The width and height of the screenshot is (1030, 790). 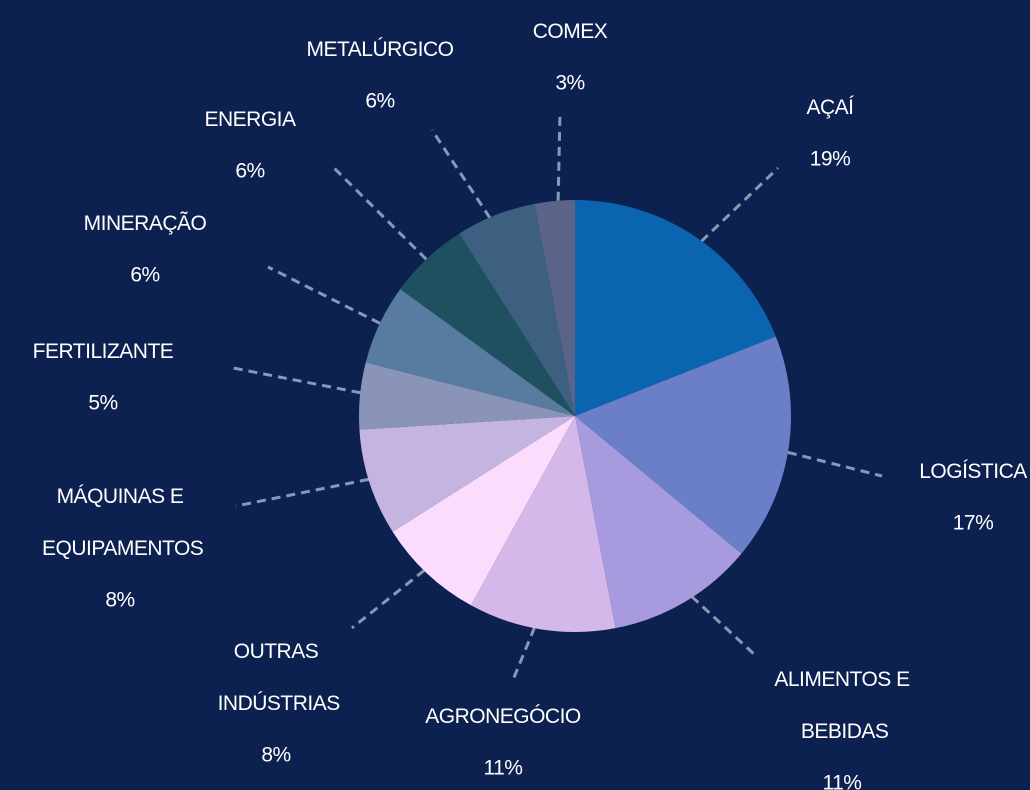 I want to click on name-line: ENERGIA, so click(x=250, y=119).